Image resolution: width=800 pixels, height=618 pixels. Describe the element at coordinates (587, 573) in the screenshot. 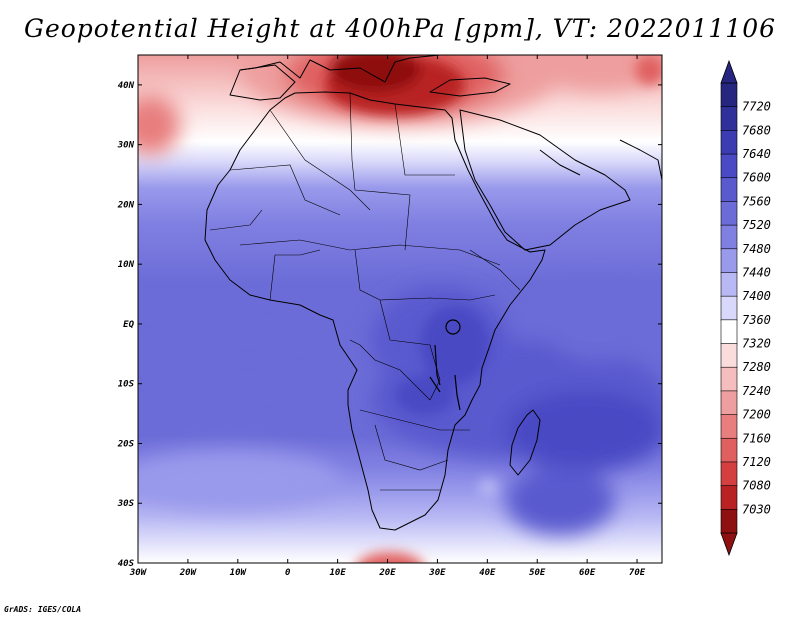

I see `lon-label: 60E` at that location.